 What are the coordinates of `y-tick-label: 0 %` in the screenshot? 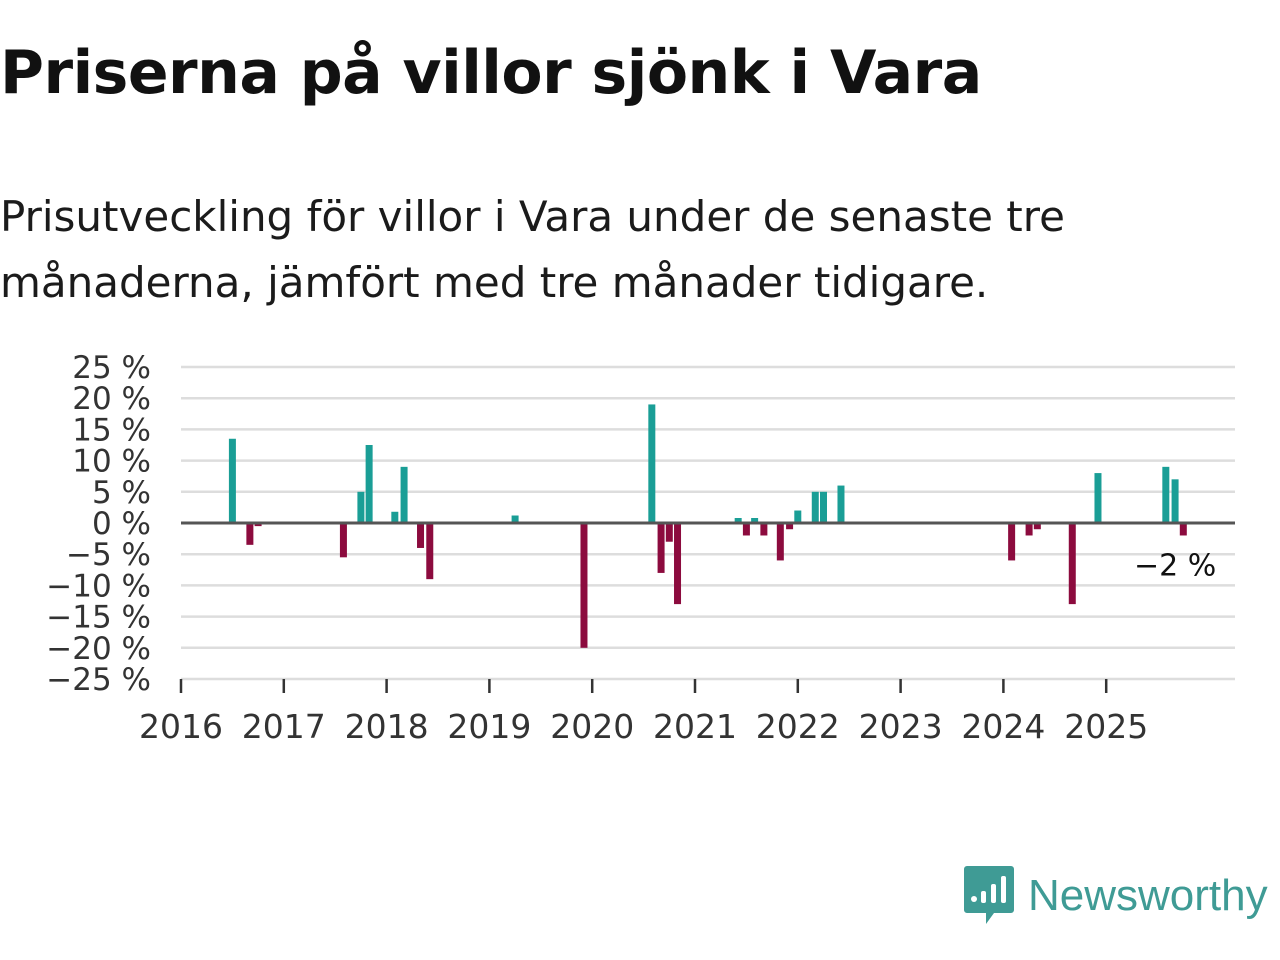 It's located at (121, 524).